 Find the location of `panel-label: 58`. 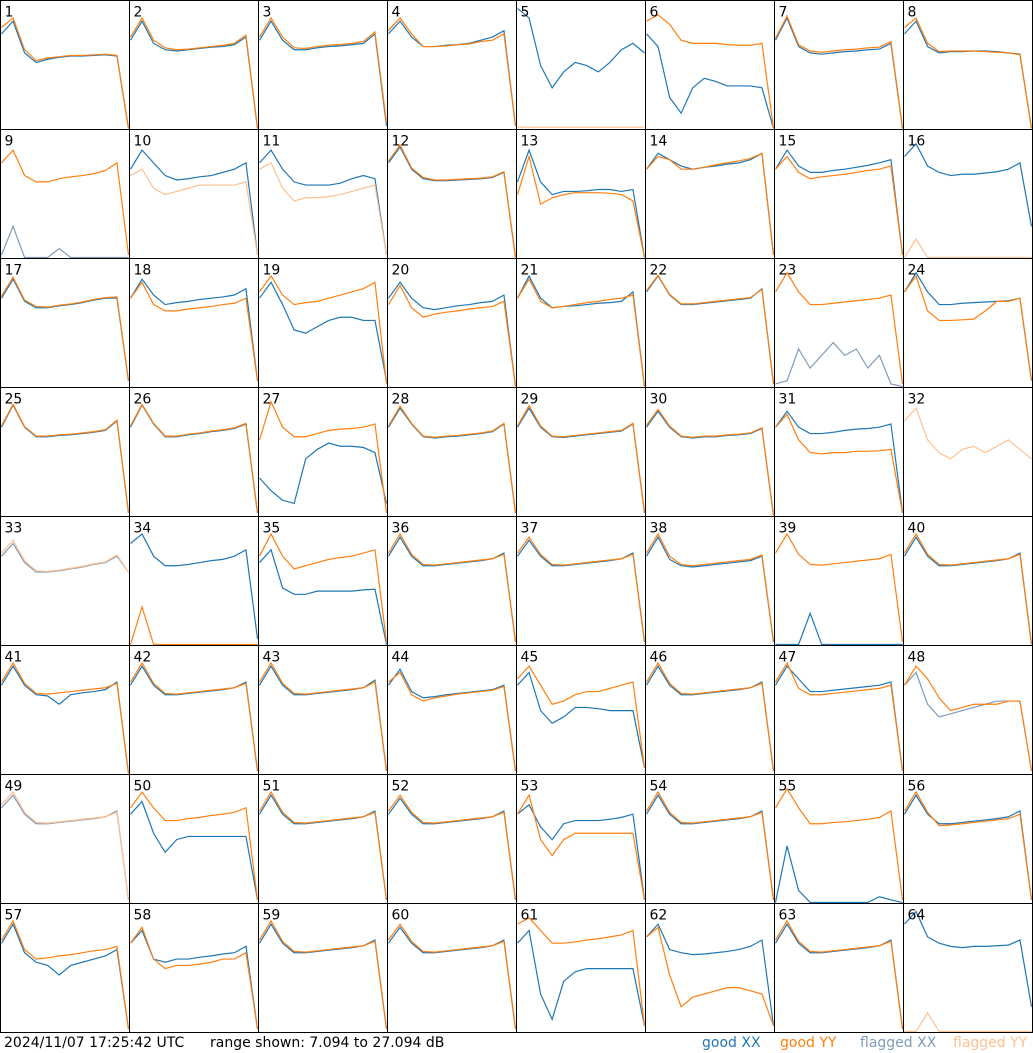

panel-label: 58 is located at coordinates (143, 916).